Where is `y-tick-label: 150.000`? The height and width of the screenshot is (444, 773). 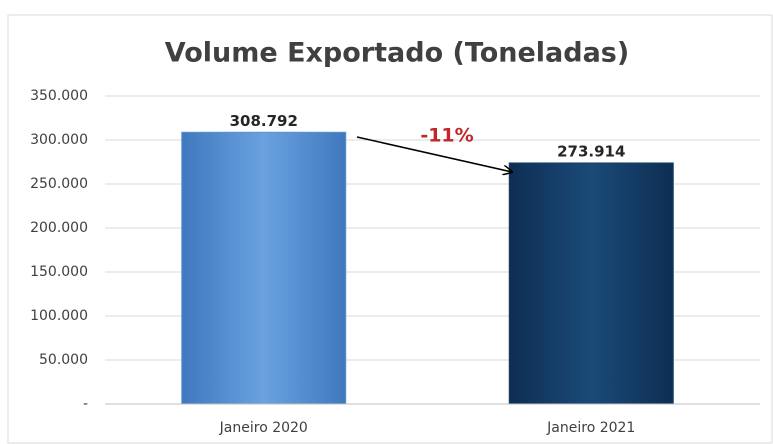
y-tick-label: 150.000 is located at coordinates (59, 272).